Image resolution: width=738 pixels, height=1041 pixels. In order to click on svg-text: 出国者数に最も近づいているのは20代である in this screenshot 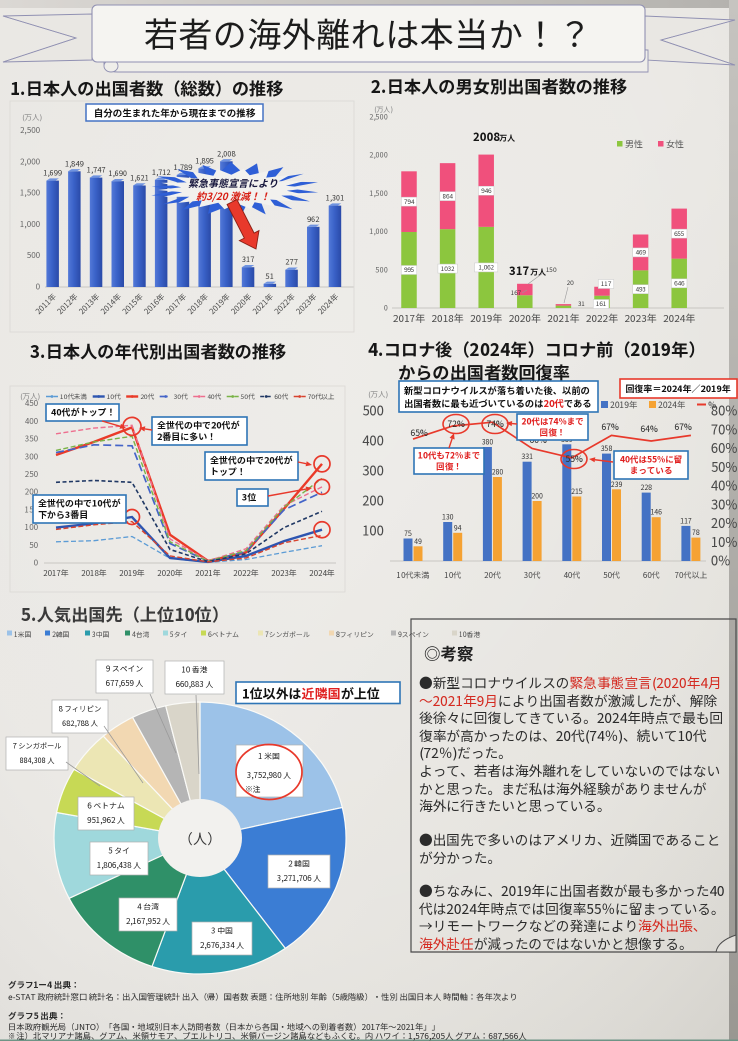, I will do `click(498, 403)`.